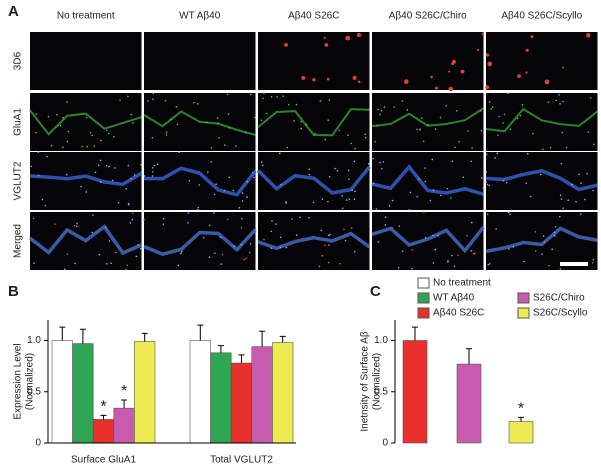 The height and width of the screenshot is (472, 601). Describe the element at coordinates (13, 11) in the screenshot. I see `panel-label: A` at that location.